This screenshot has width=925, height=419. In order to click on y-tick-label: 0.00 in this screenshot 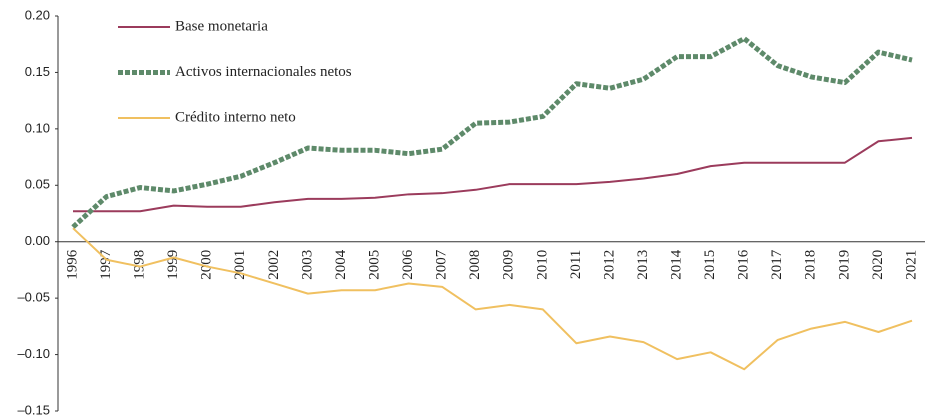, I will do `click(37, 240)`.